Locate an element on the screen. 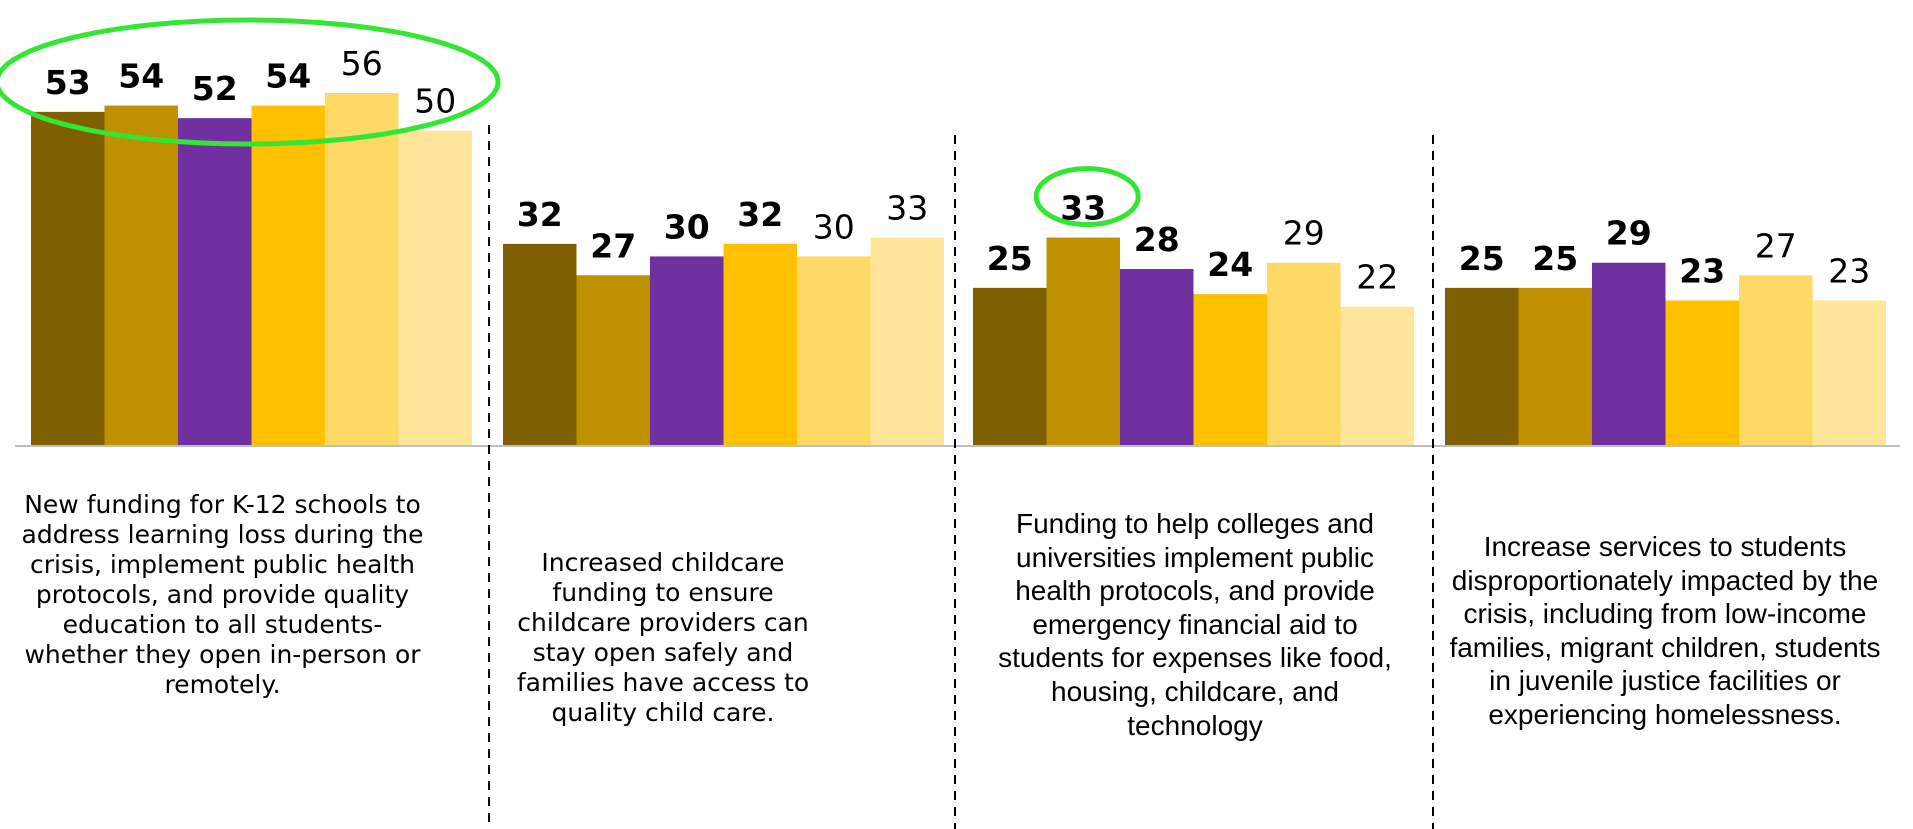  bar-cat1-s5 is located at coordinates (907, 341).